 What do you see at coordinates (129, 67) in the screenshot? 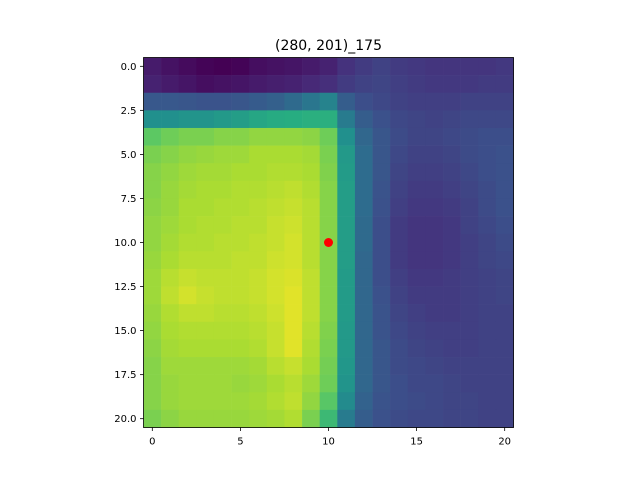
I see `y-tick-label: 0.0` at bounding box center [129, 67].